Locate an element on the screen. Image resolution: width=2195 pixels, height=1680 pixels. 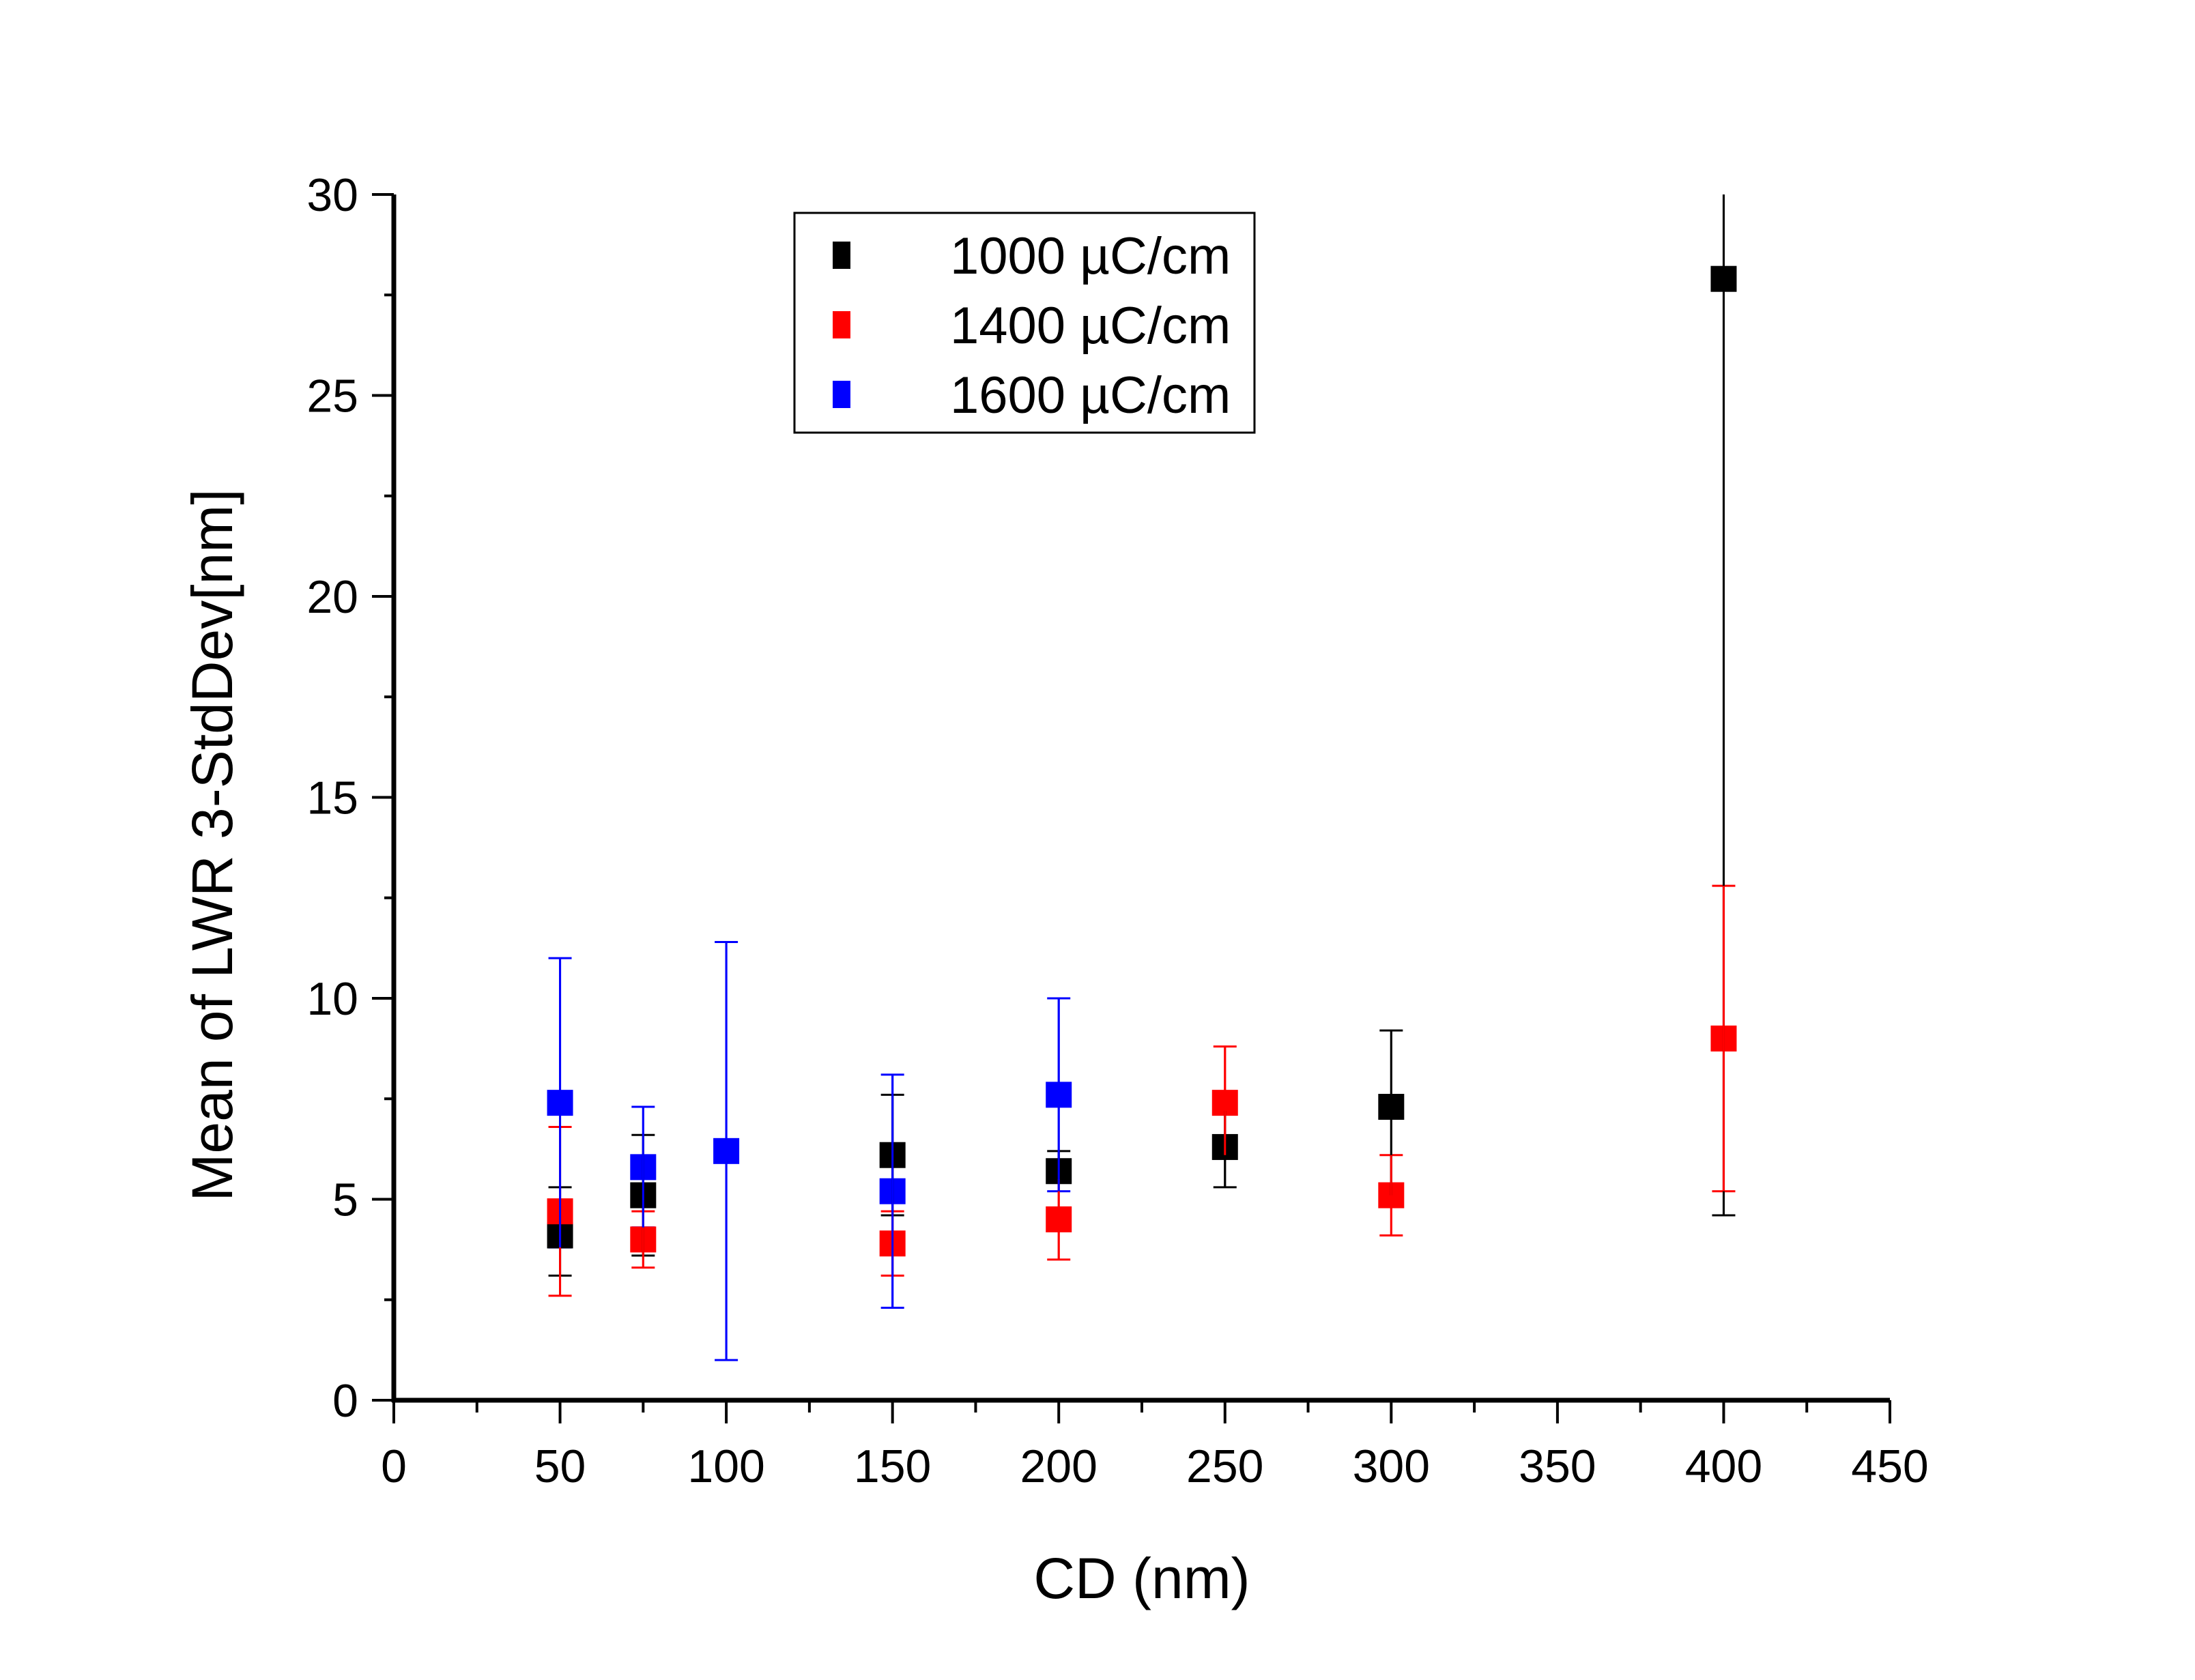
legend-item: 1600 µC/cm is located at coordinates (1032, 395).